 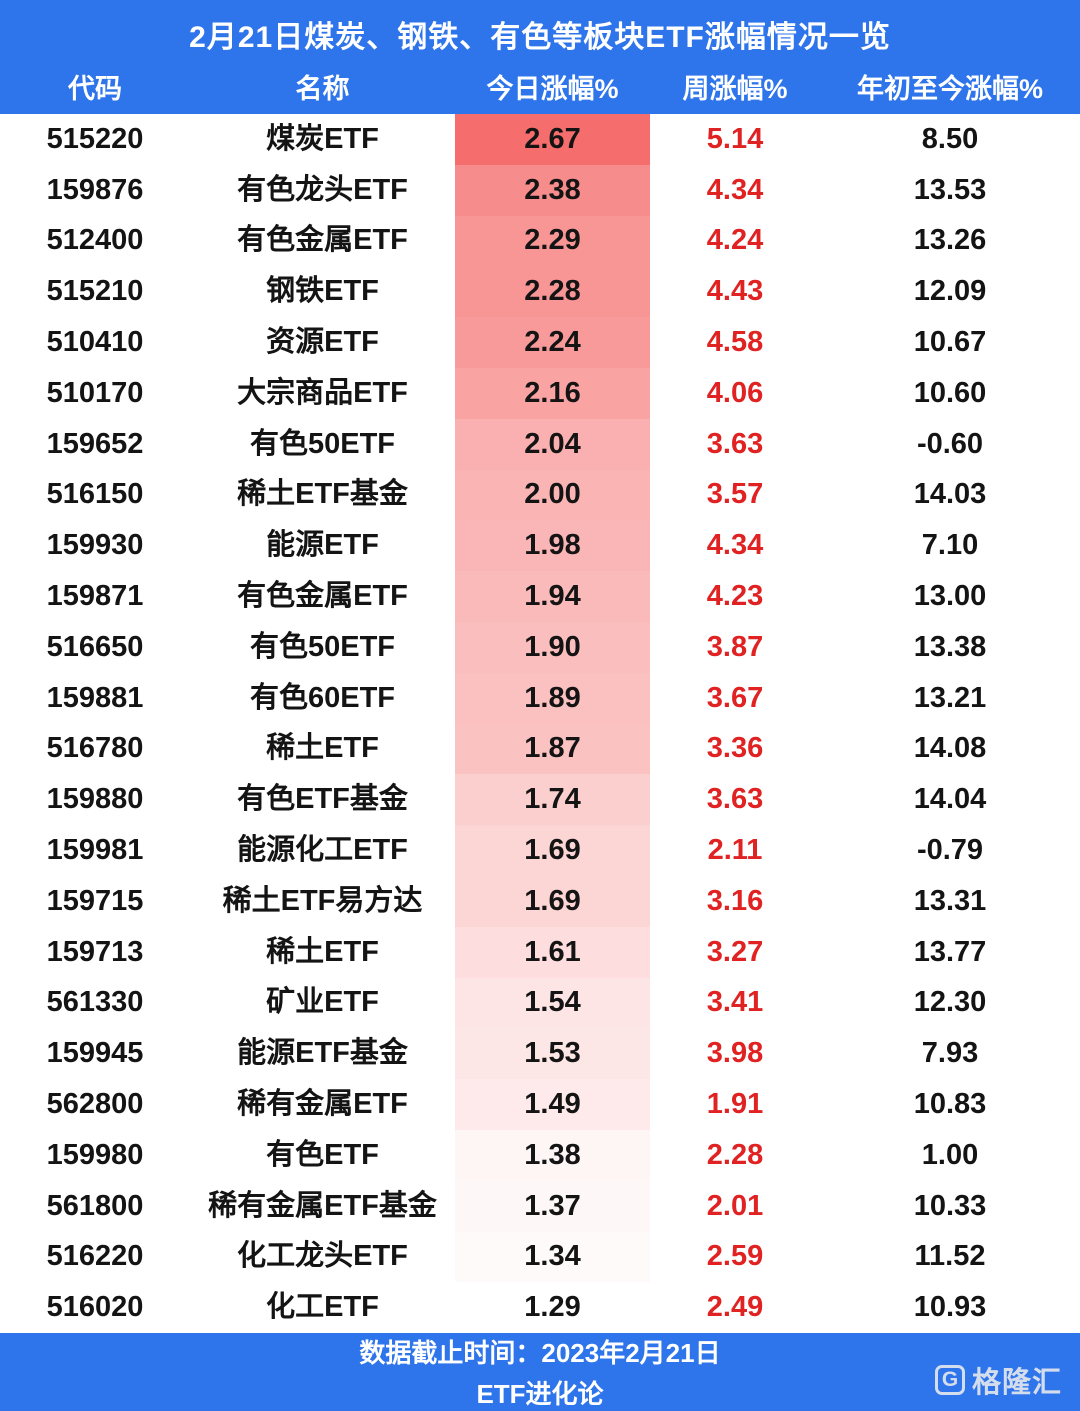 I want to click on table-footer: 数据截止时间：2023年2月21日 ETF进化论 G 格隆汇, so click(x=540, y=1372).